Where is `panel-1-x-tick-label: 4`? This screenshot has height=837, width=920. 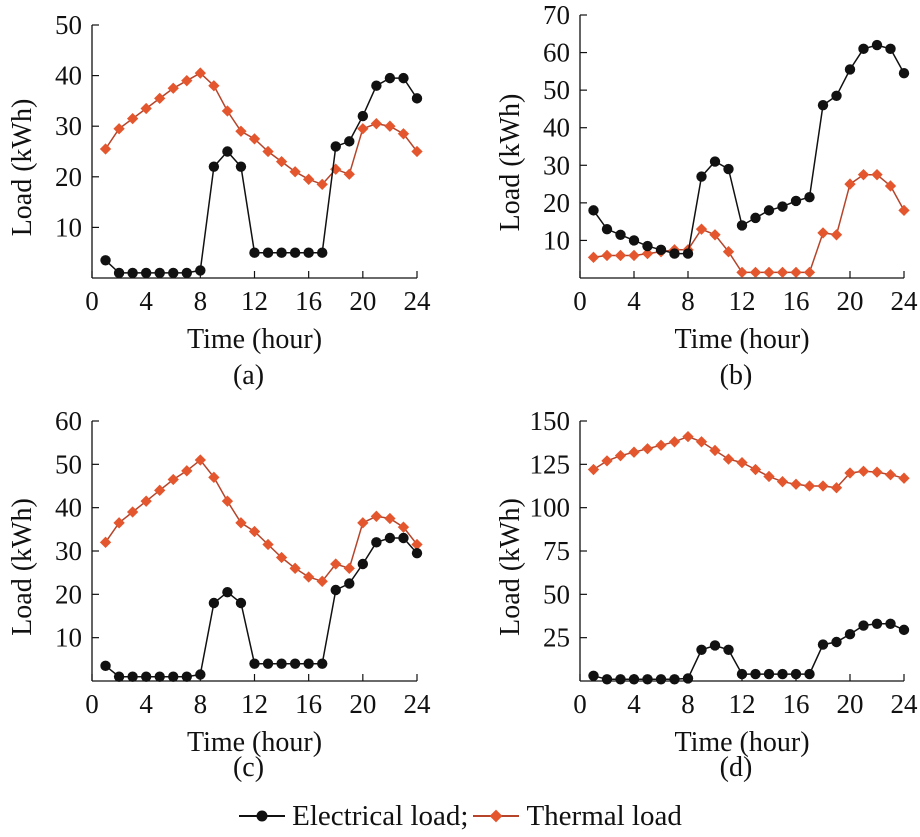
panel-1-x-tick-label: 4 is located at coordinates (146, 301).